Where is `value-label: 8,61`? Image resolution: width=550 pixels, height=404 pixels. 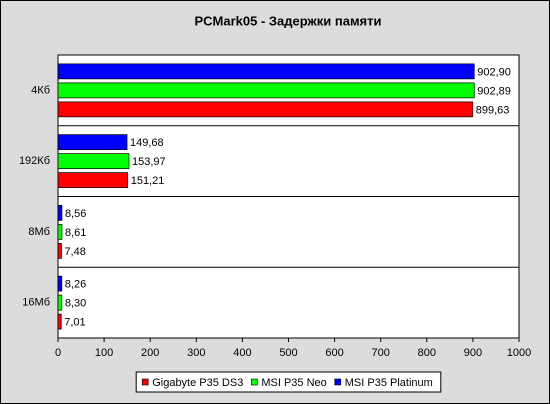
value-label: 8,61 is located at coordinates (75, 233).